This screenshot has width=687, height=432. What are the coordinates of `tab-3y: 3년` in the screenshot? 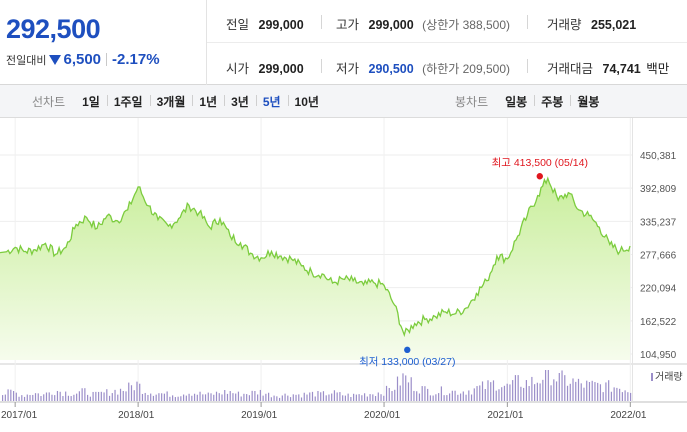 It's located at (240, 101).